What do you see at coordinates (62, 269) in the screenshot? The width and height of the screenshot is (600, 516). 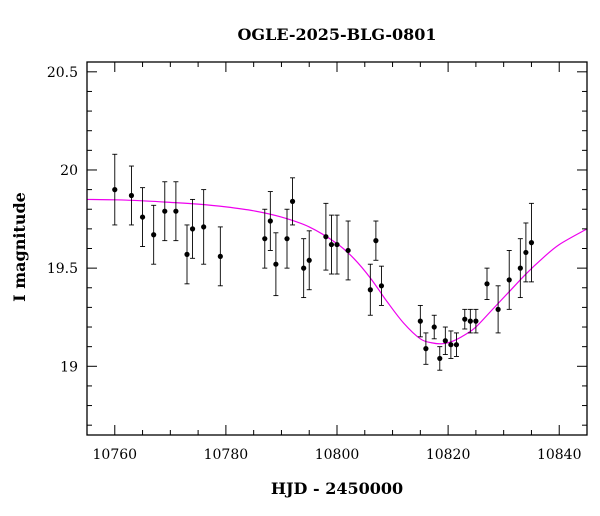 I see `y-tick-label: 19.5` at bounding box center [62, 269].